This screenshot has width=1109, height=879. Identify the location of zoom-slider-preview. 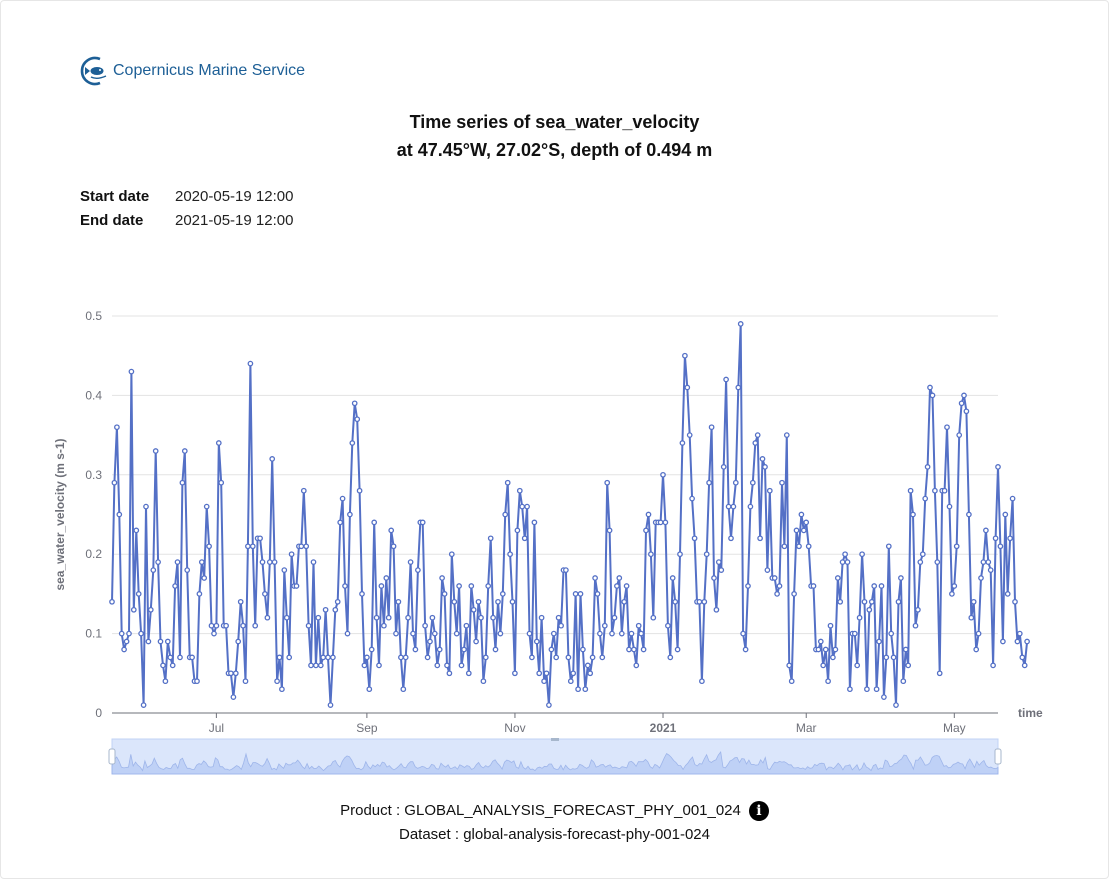
(555, 763).